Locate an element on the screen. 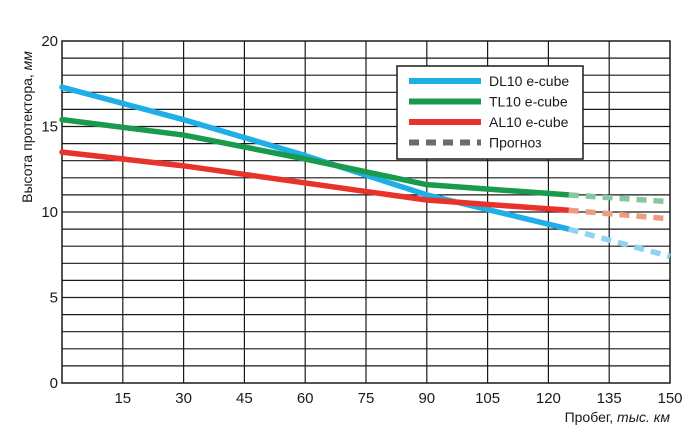 The width and height of the screenshot is (700, 439). x-tick-label: 75 is located at coordinates (366, 398).